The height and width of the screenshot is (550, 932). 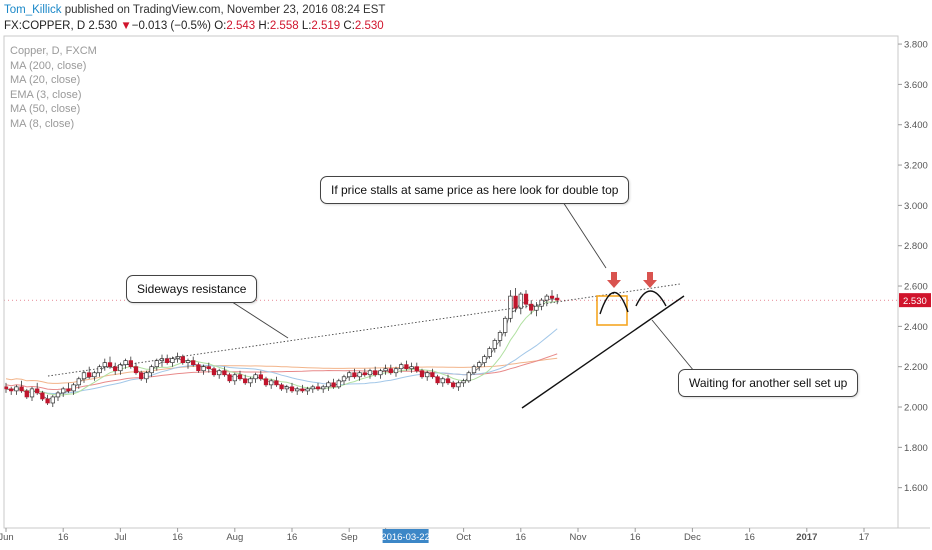 I want to click on y-tick-label: 2.000, so click(x=916, y=408).